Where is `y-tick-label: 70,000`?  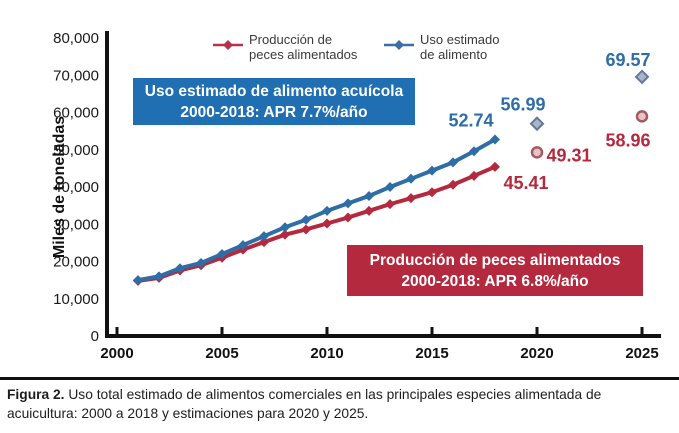 y-tick-label: 70,000 is located at coordinates (76, 75).